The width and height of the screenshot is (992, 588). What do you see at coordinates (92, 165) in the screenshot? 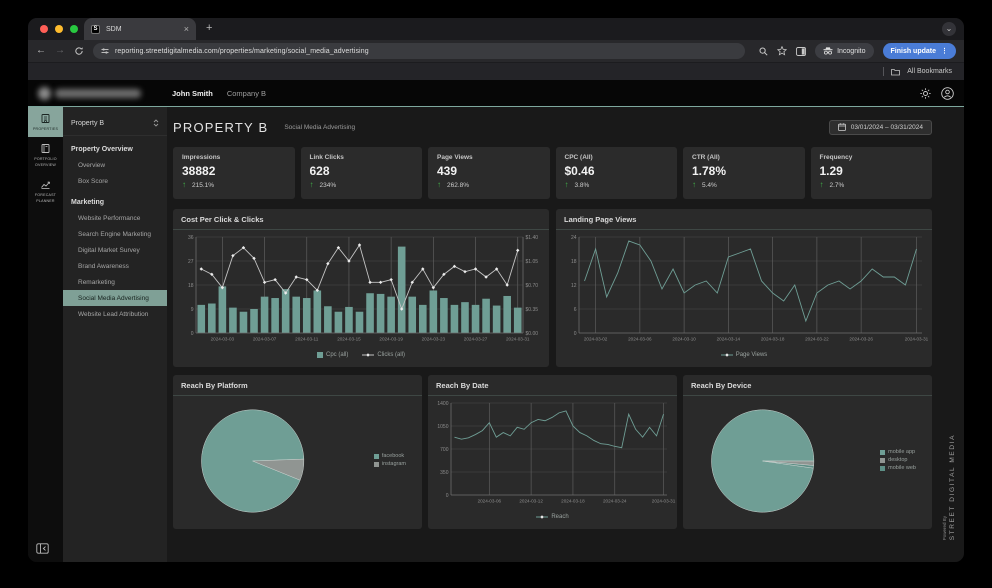
I see `sidebar-item-overview: Overview` at bounding box center [92, 165].